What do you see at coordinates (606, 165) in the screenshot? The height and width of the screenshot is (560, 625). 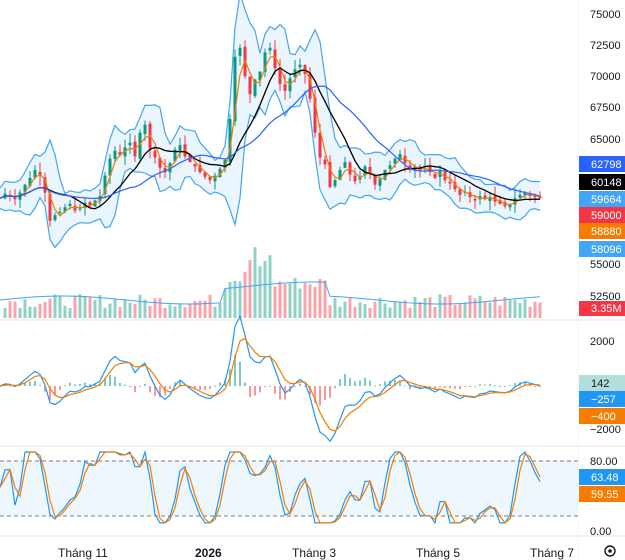 I see `price-badge: 62798` at bounding box center [606, 165].